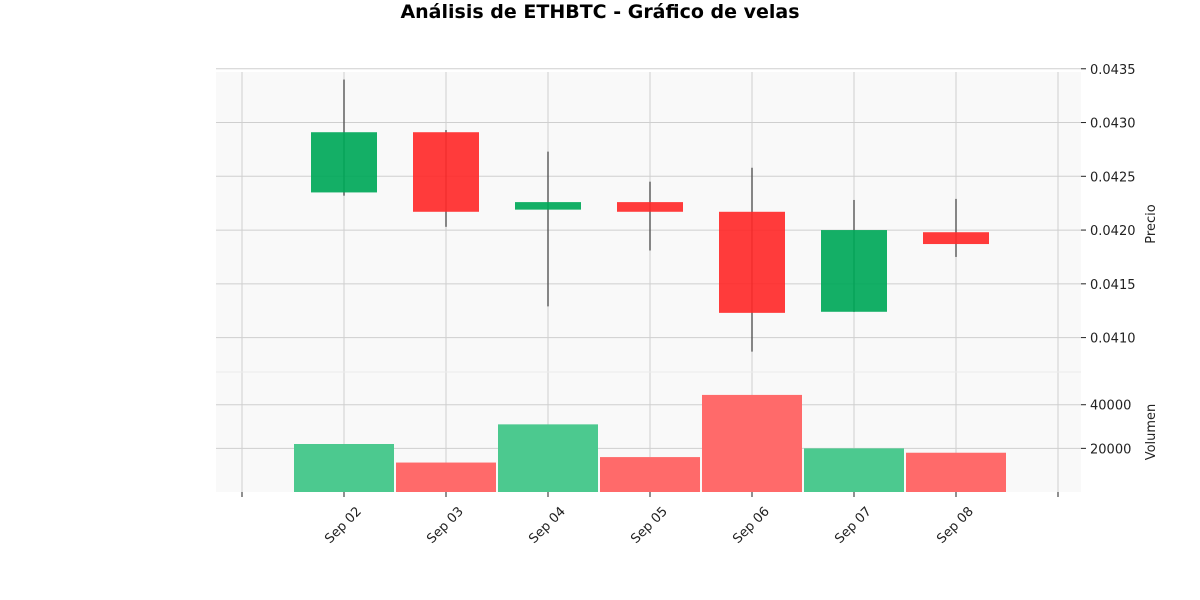  What do you see at coordinates (649, 525) in the screenshot?
I see `x-tick-label: Sep 05` at bounding box center [649, 525].